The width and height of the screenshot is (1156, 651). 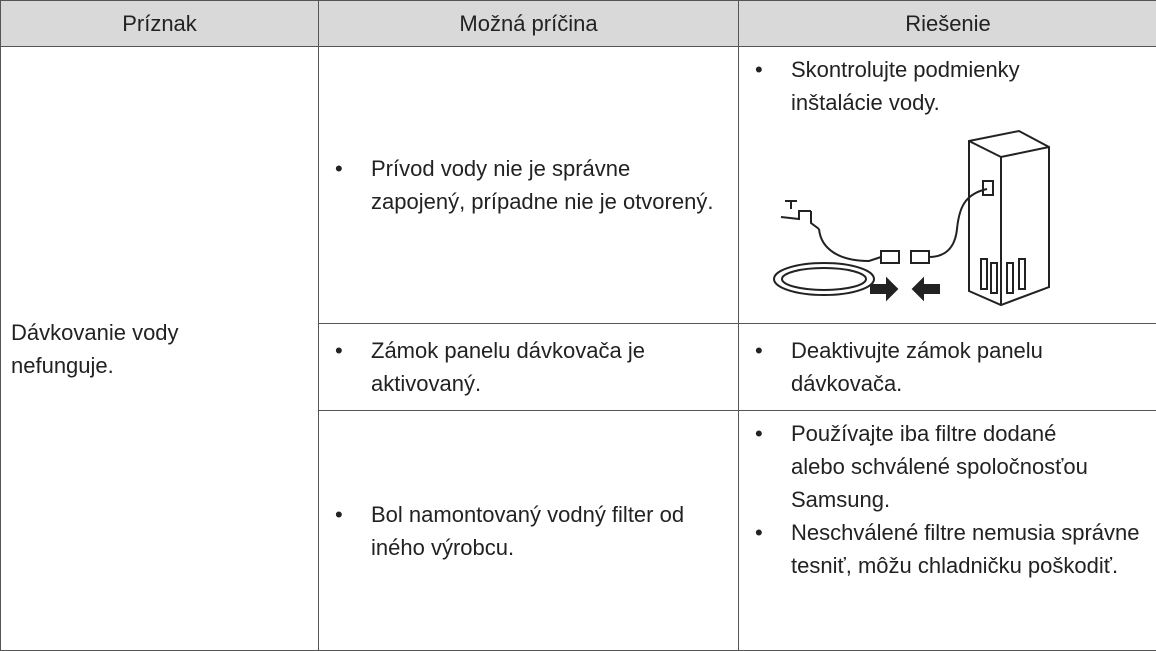 I want to click on header-row: Príznak Možná príčina Riešenie, so click(x=578, y=24).